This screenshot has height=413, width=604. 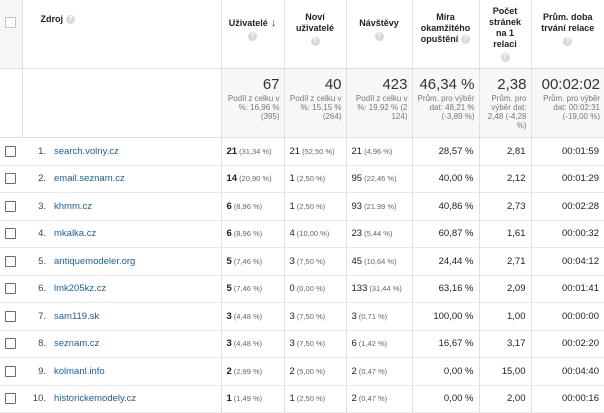 What do you see at coordinates (248, 23) in the screenshot?
I see `header-users-label: Uživatelé` at bounding box center [248, 23].